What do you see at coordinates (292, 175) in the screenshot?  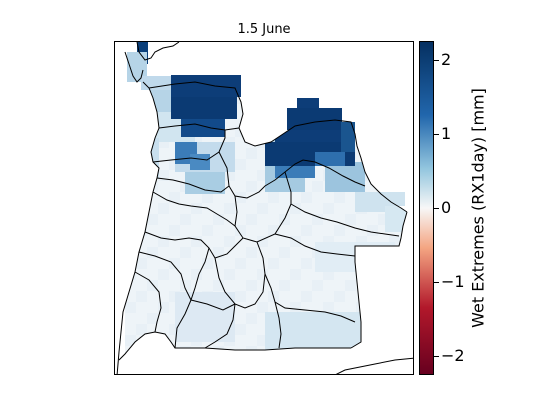 I see `province-border` at bounding box center [292, 175].